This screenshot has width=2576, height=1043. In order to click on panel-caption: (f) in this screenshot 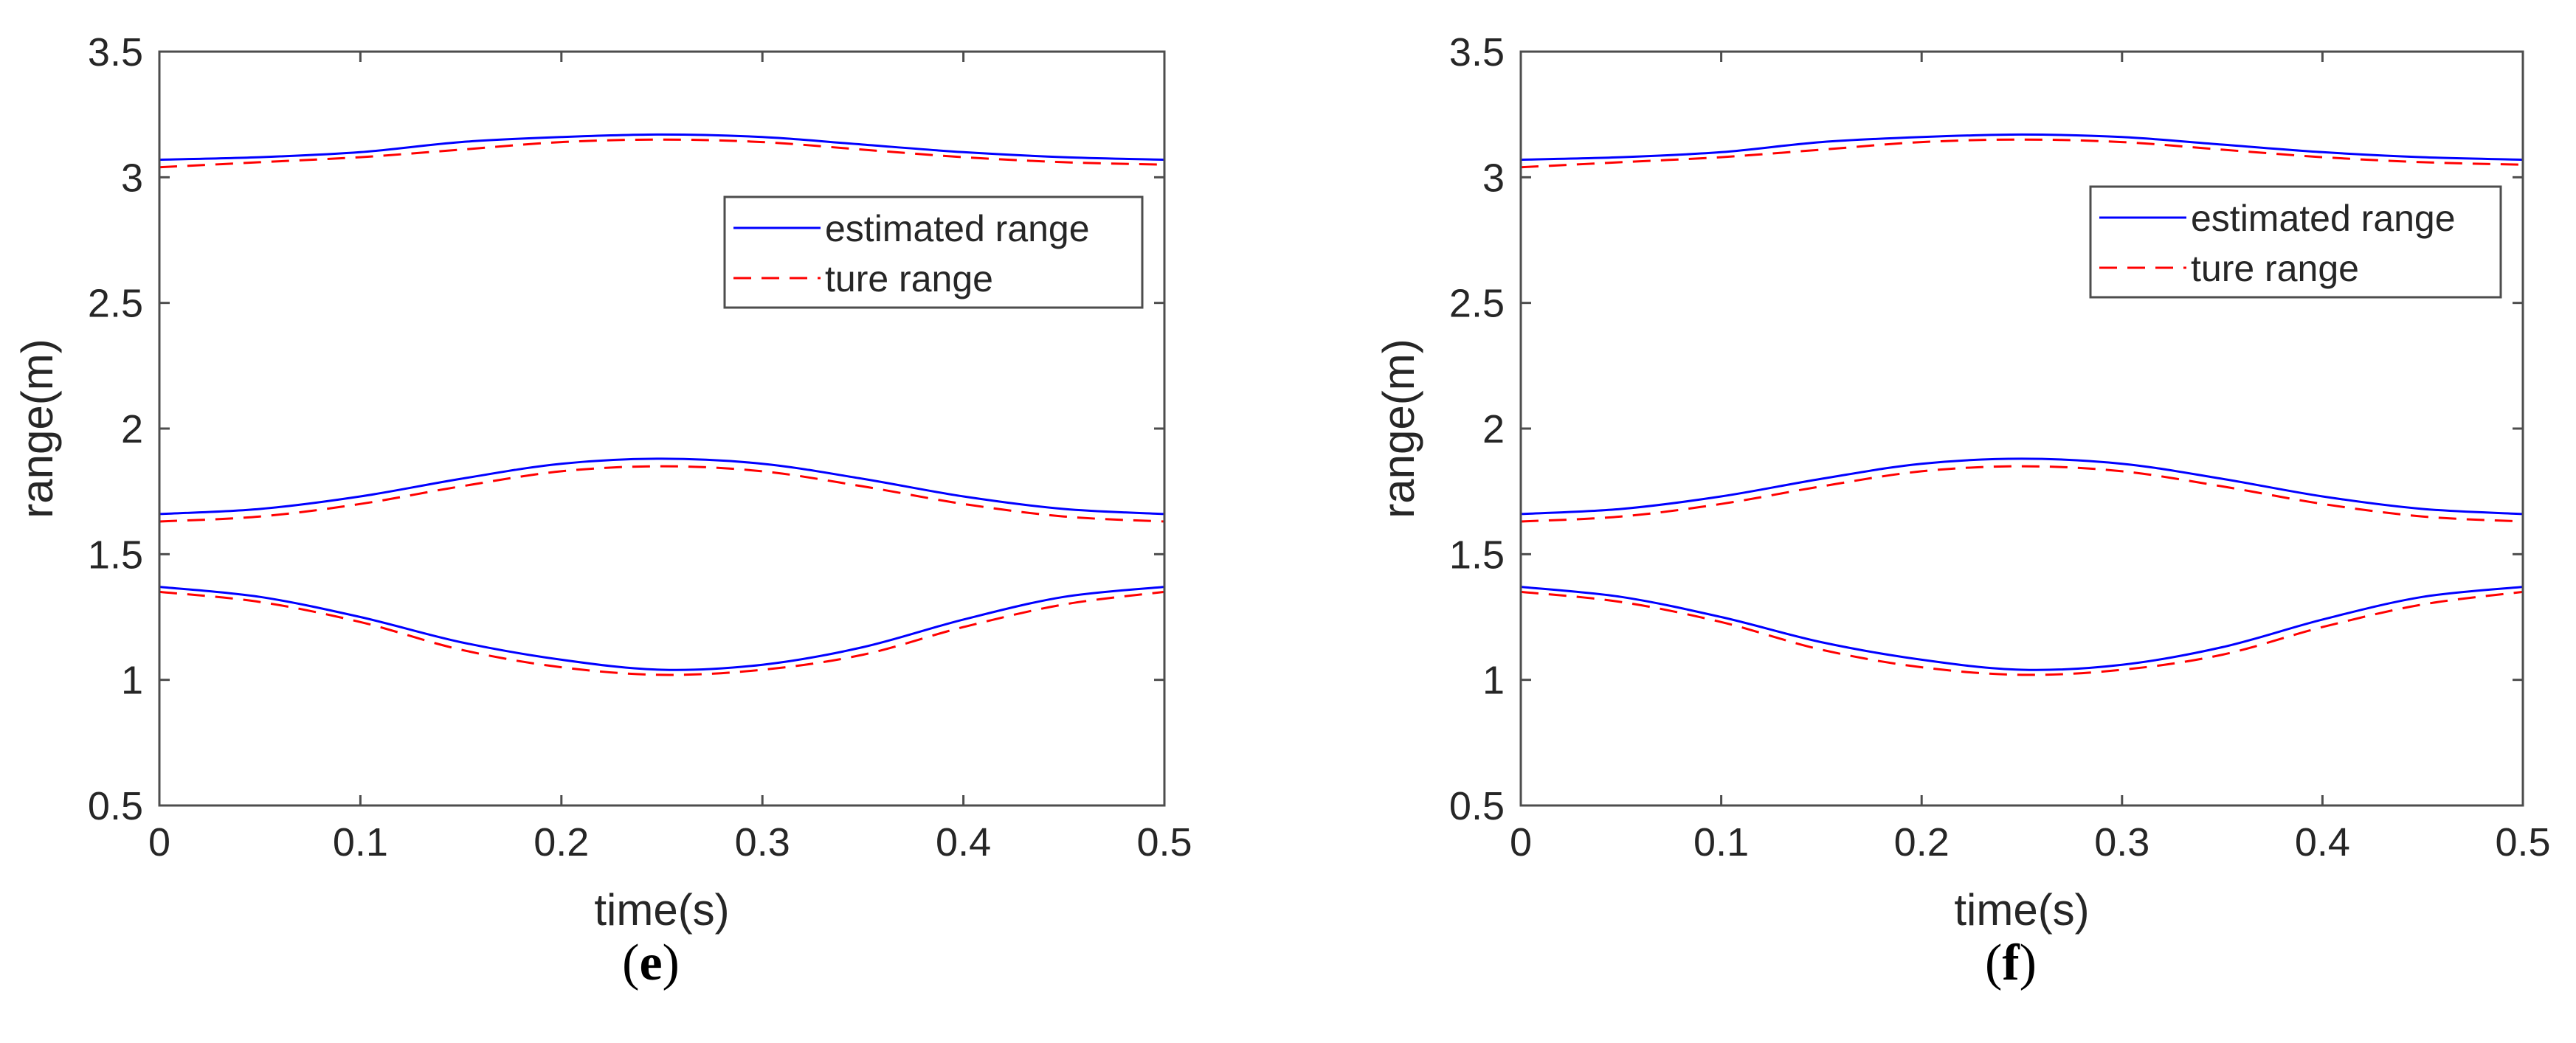, I will do `click(2011, 963)`.